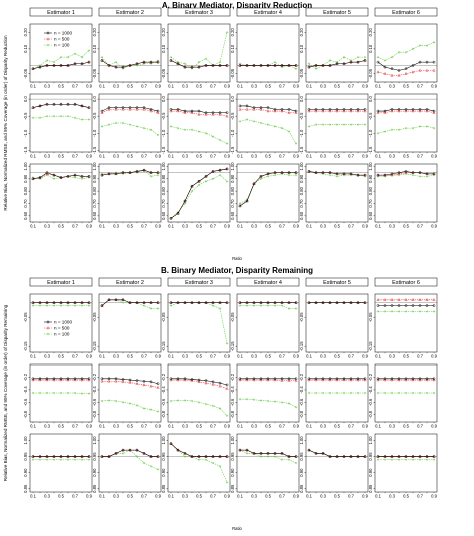  Describe the element at coordinates (25, 414) in the screenshot. I see `y-tick-label: -0.8` at that location.